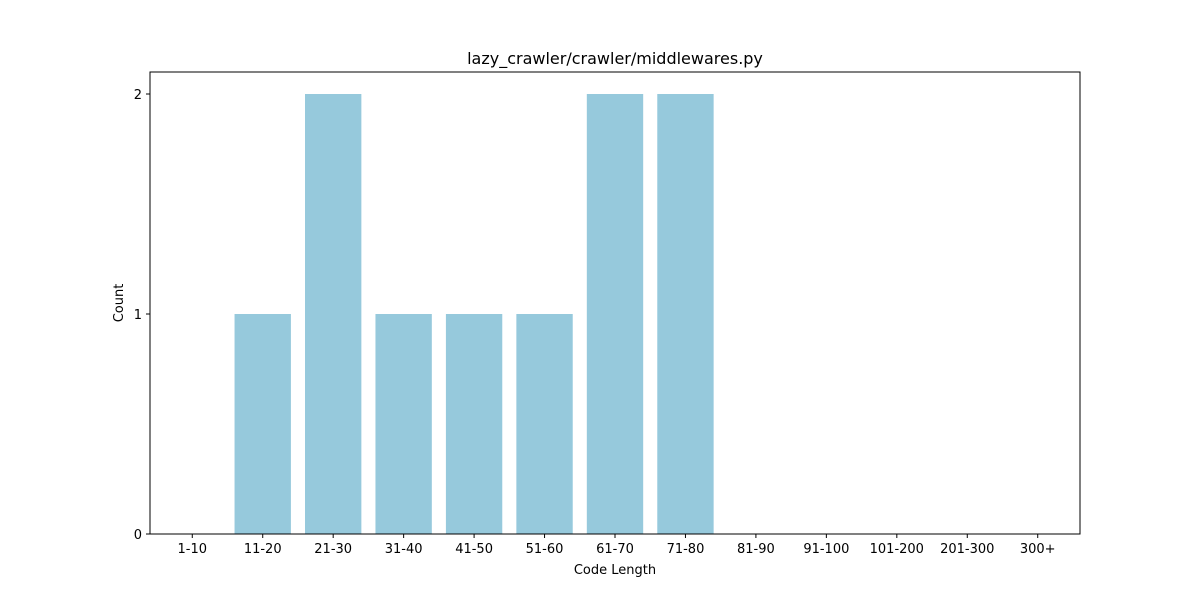 This screenshot has width=1200, height=600. Describe the element at coordinates (1038, 549) in the screenshot. I see `x-tick-label: 300+` at that location.